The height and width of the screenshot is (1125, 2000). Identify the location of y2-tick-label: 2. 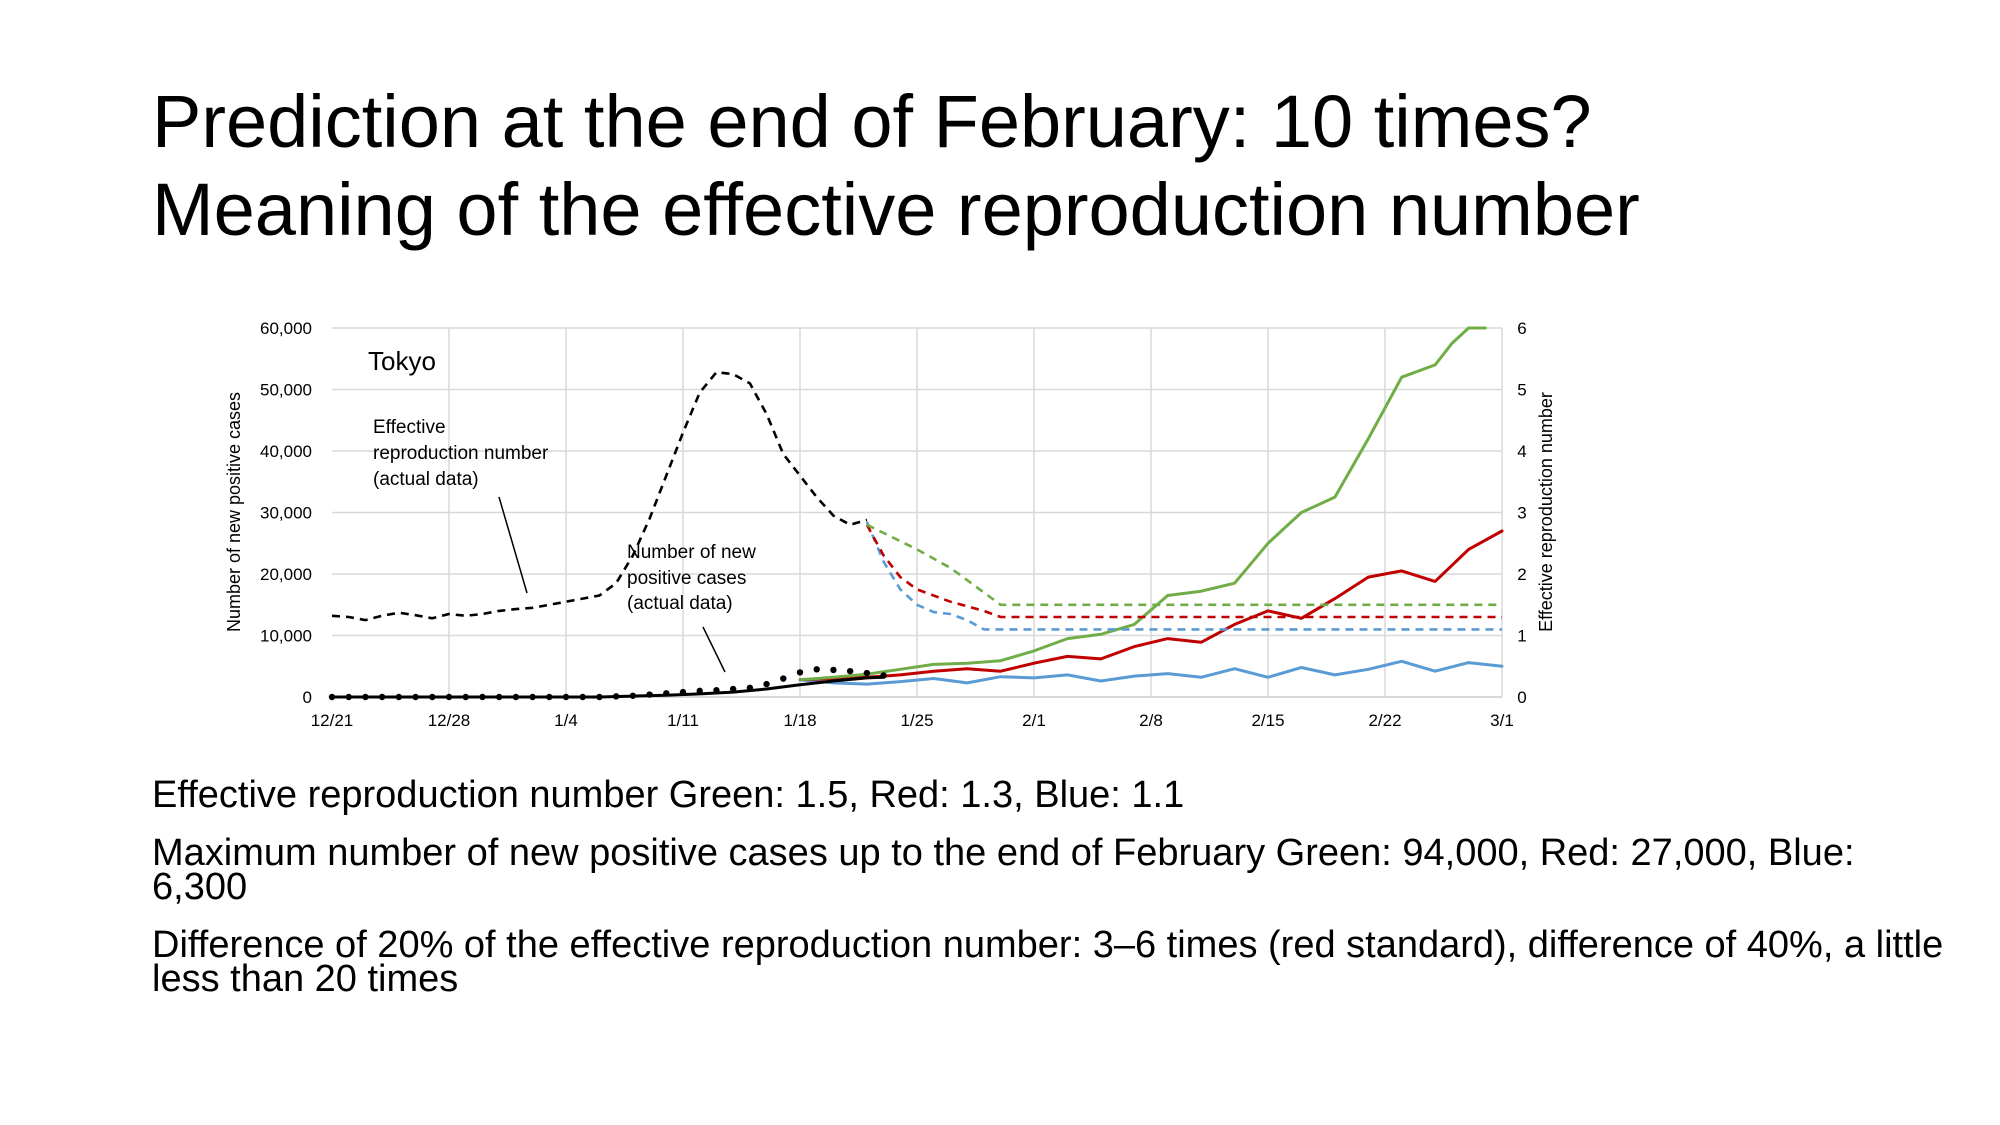
(1521, 574).